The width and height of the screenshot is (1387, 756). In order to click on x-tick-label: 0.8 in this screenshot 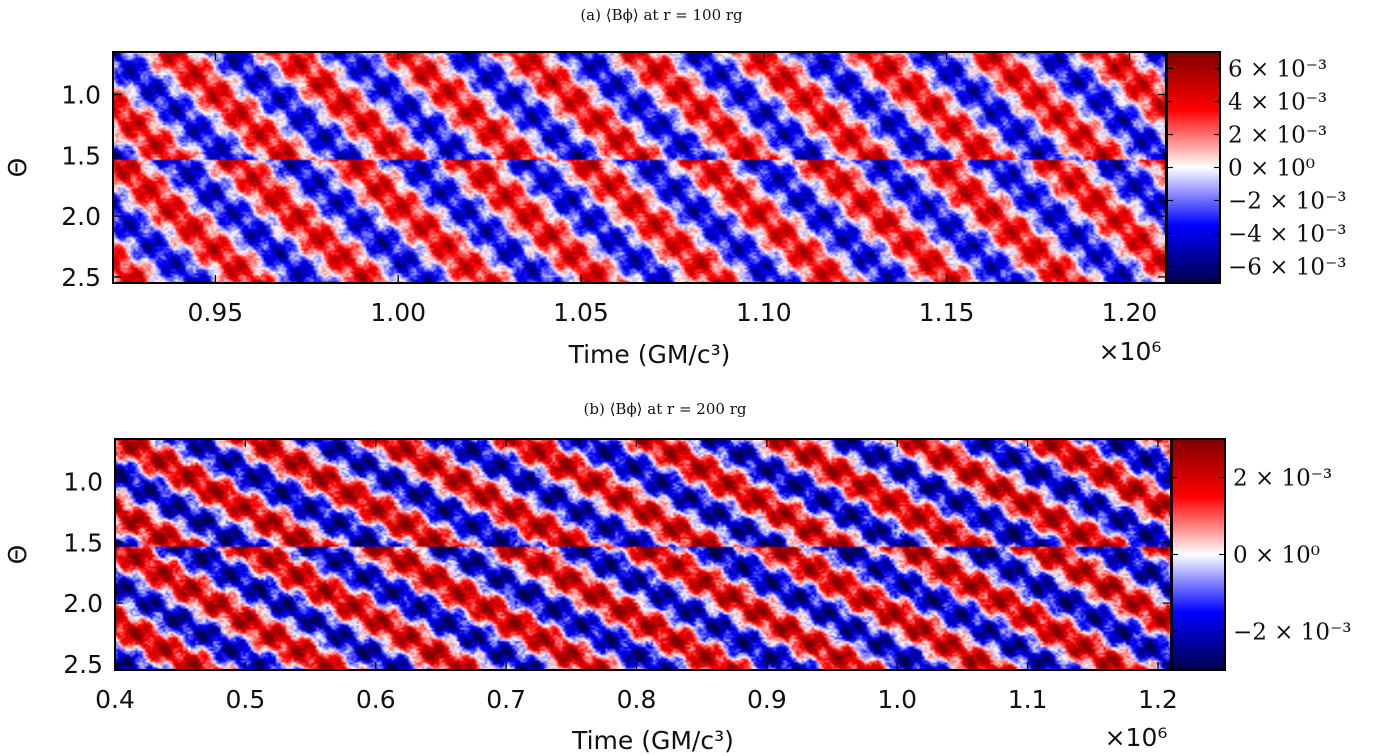, I will do `click(637, 699)`.